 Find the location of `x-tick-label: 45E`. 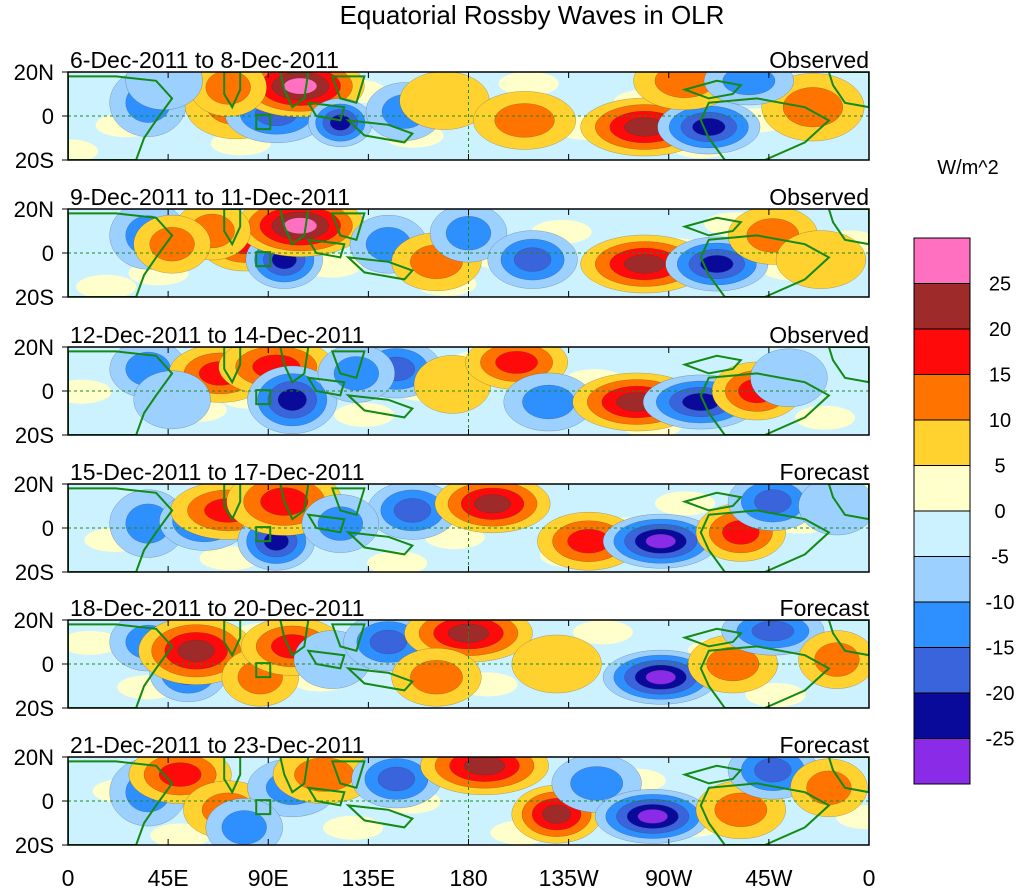

x-tick-label: 45E is located at coordinates (168, 877).